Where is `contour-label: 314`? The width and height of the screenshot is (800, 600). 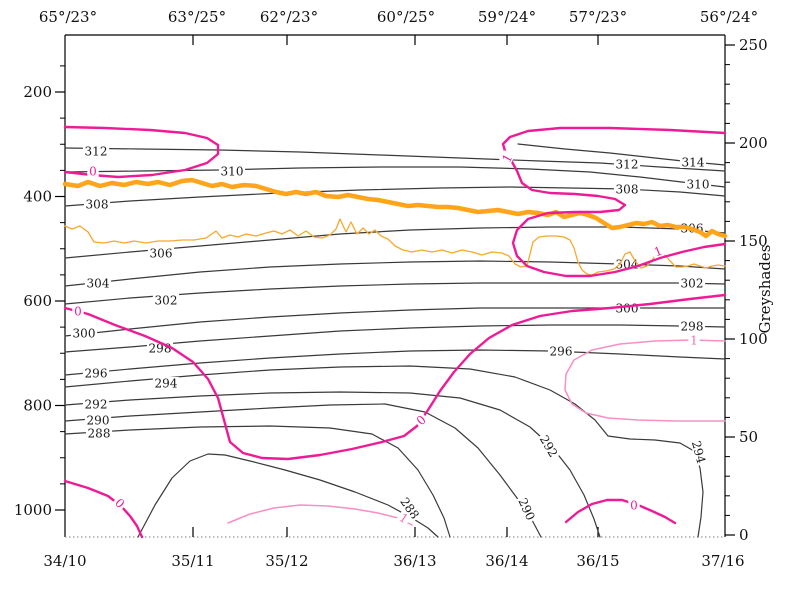 contour-label: 314 is located at coordinates (693, 163).